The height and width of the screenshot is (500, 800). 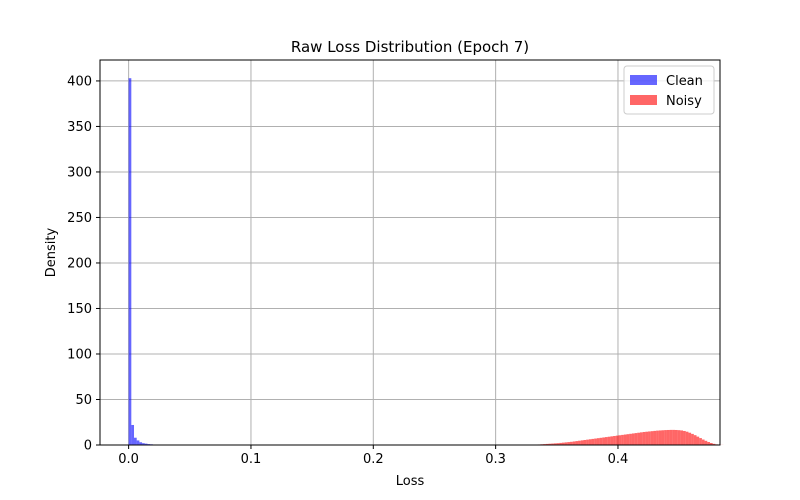 What do you see at coordinates (79, 172) in the screenshot?
I see `y-tick-label: 300` at bounding box center [79, 172].